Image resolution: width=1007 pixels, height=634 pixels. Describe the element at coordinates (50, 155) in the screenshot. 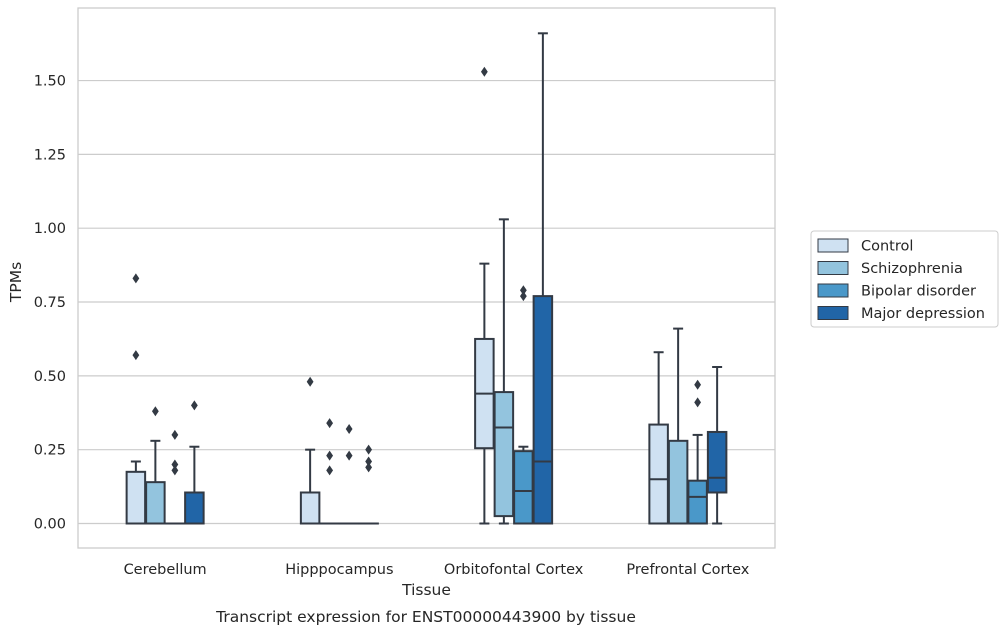

I see `y-tick-label: 1.25` at that location.